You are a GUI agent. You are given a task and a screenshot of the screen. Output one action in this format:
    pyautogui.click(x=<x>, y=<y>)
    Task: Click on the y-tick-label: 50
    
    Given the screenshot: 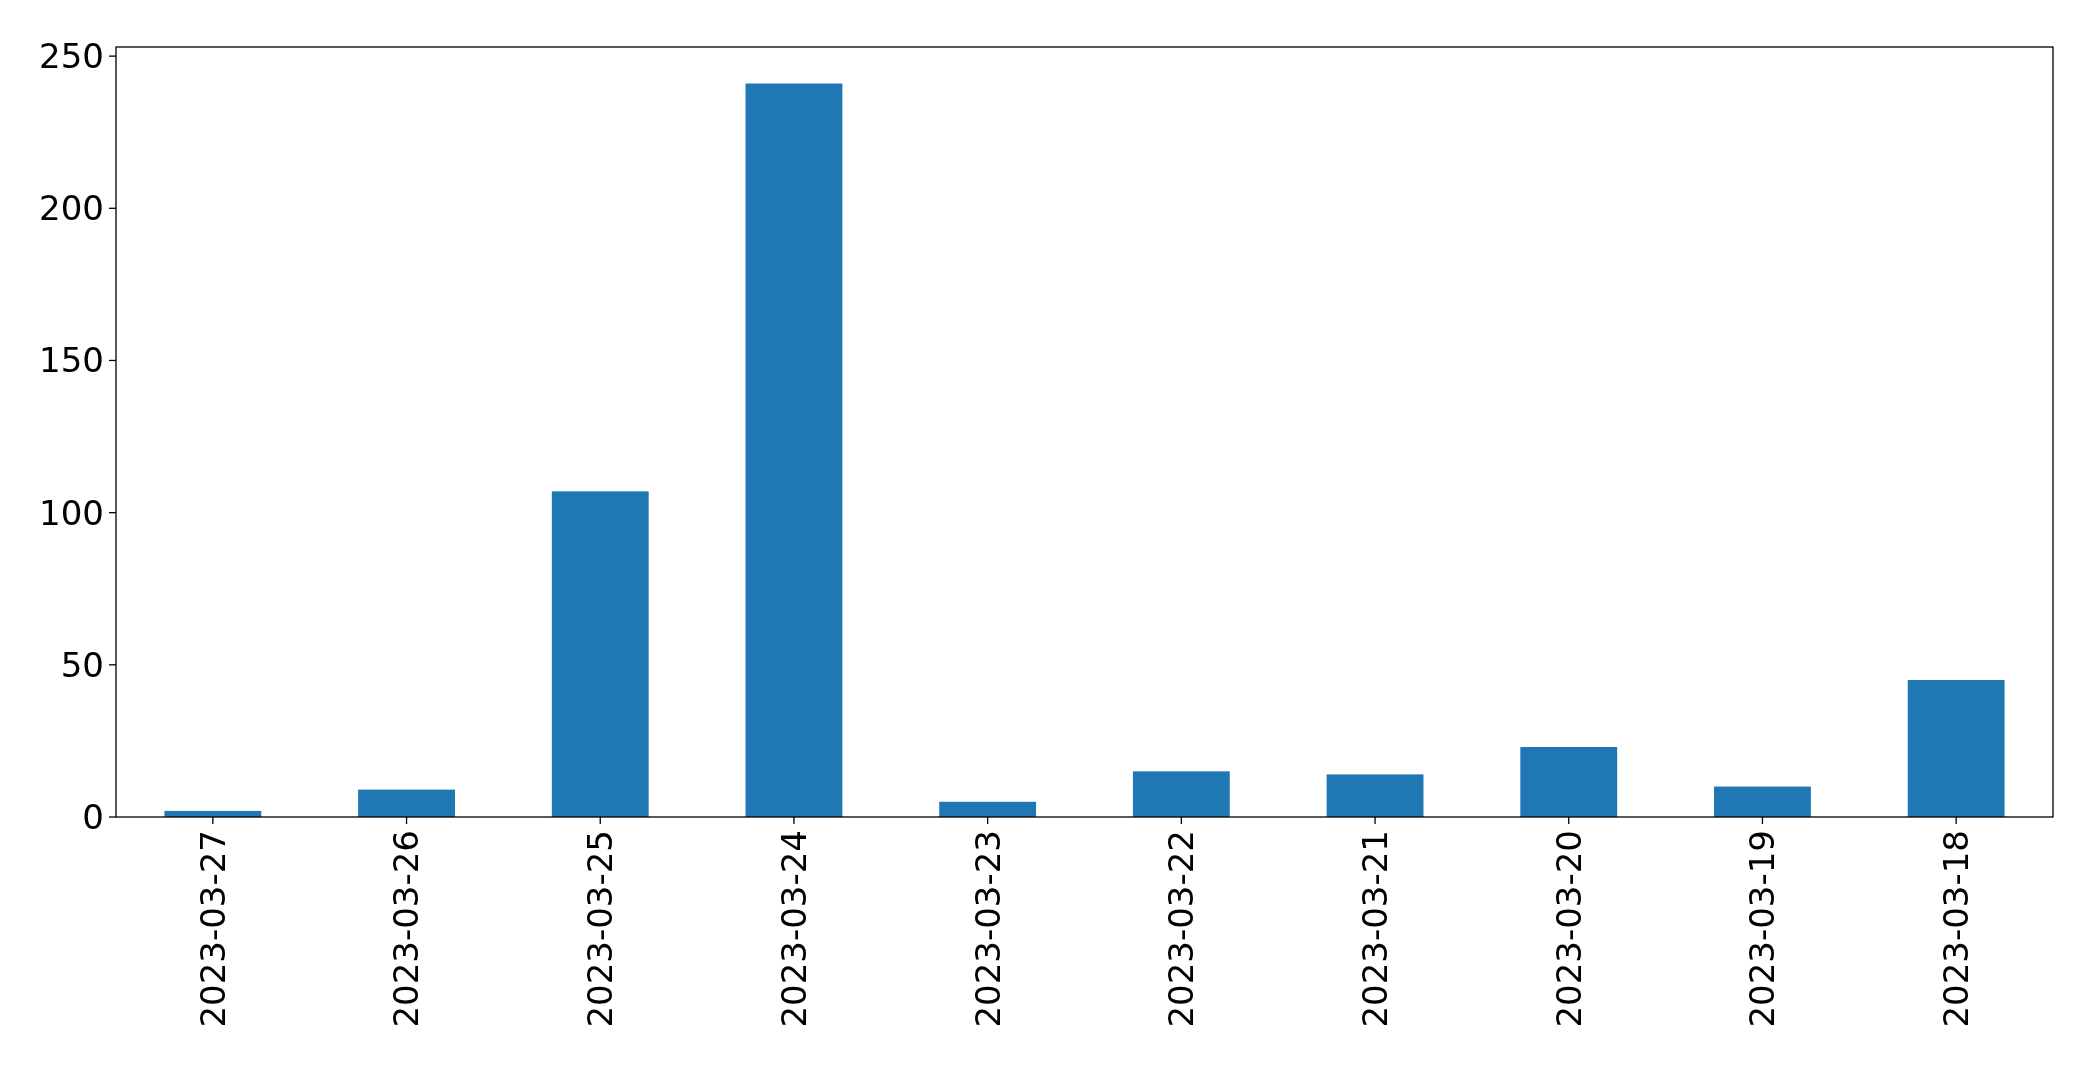 What is the action you would take?
    pyautogui.click(x=82, y=664)
    